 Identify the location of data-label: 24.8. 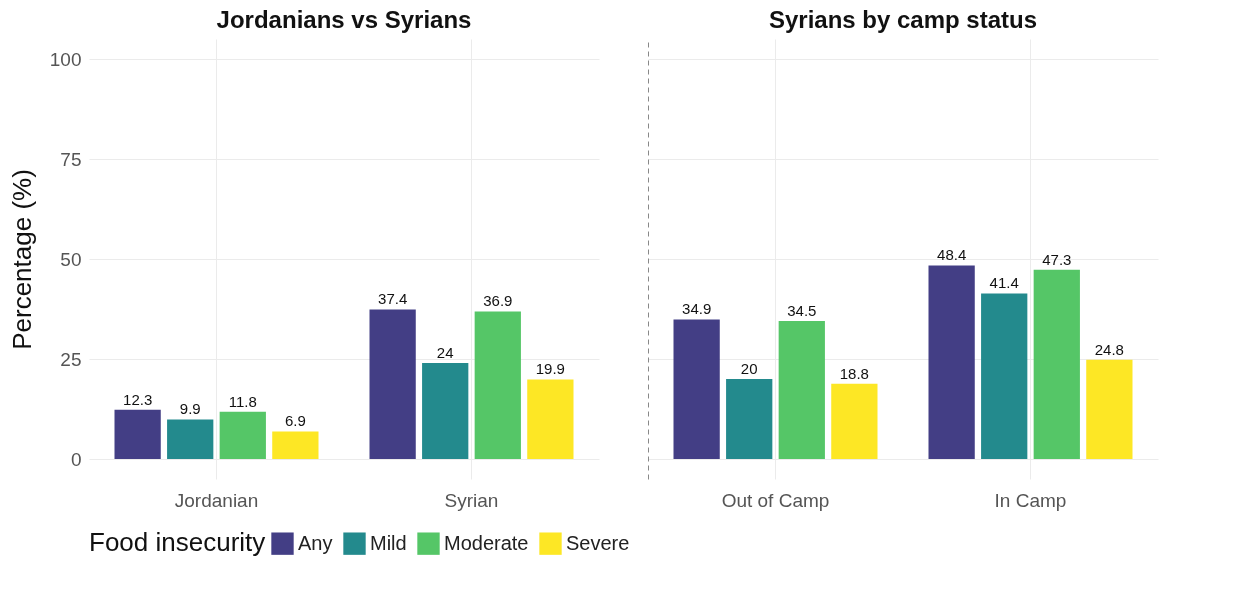
(1109, 349).